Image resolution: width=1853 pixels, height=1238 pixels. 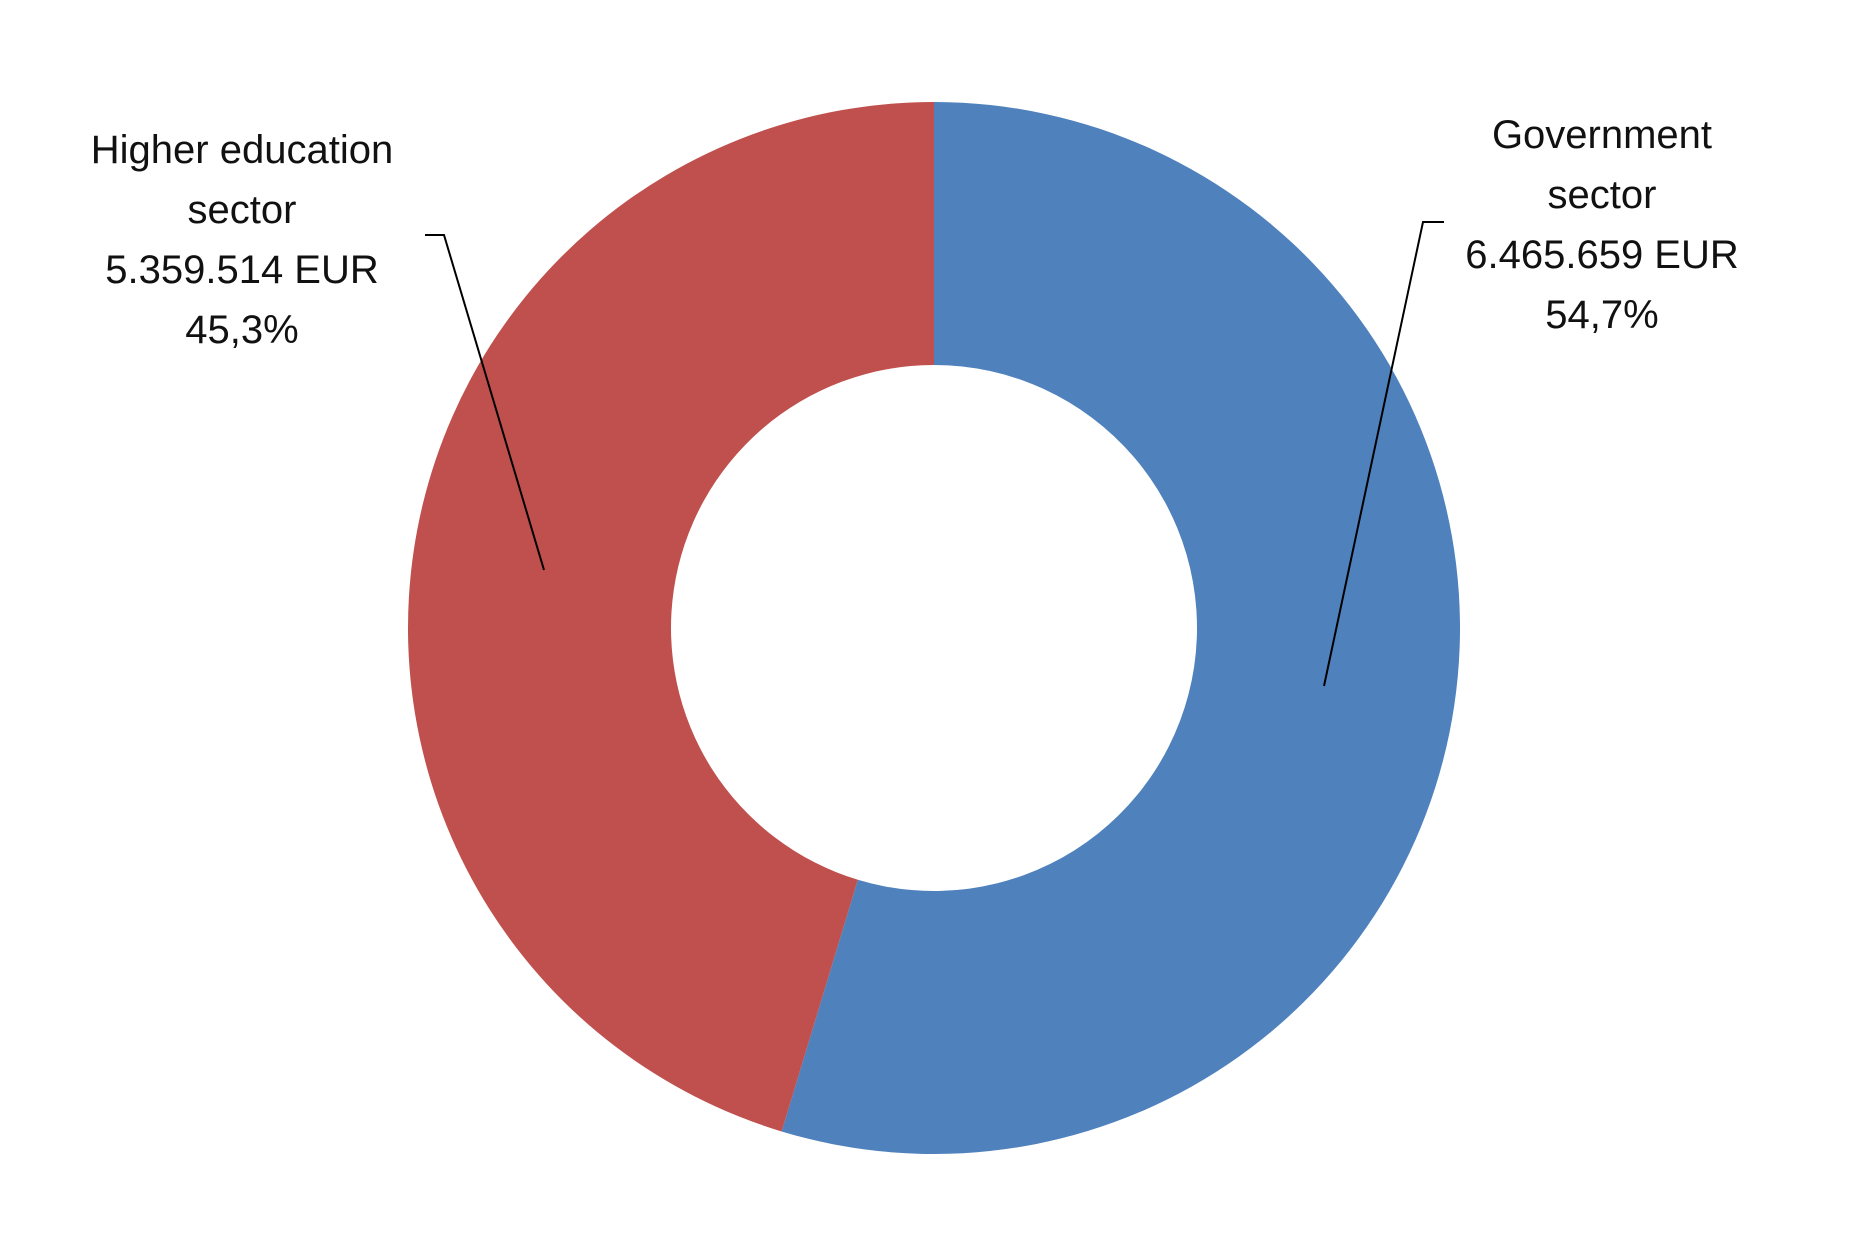 What do you see at coordinates (1602, 165) in the screenshot?
I see `slice-name: Government sector` at bounding box center [1602, 165].